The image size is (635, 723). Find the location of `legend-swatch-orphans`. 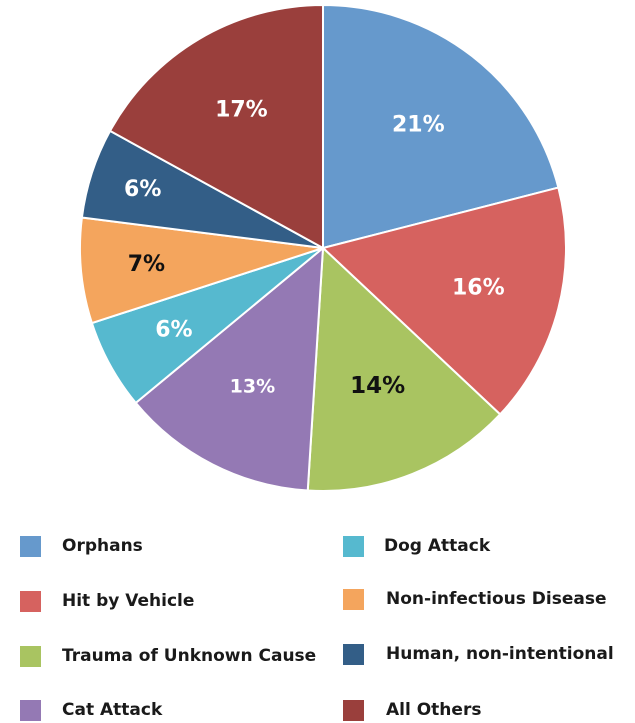

legend-swatch-orphans is located at coordinates (30, 546).